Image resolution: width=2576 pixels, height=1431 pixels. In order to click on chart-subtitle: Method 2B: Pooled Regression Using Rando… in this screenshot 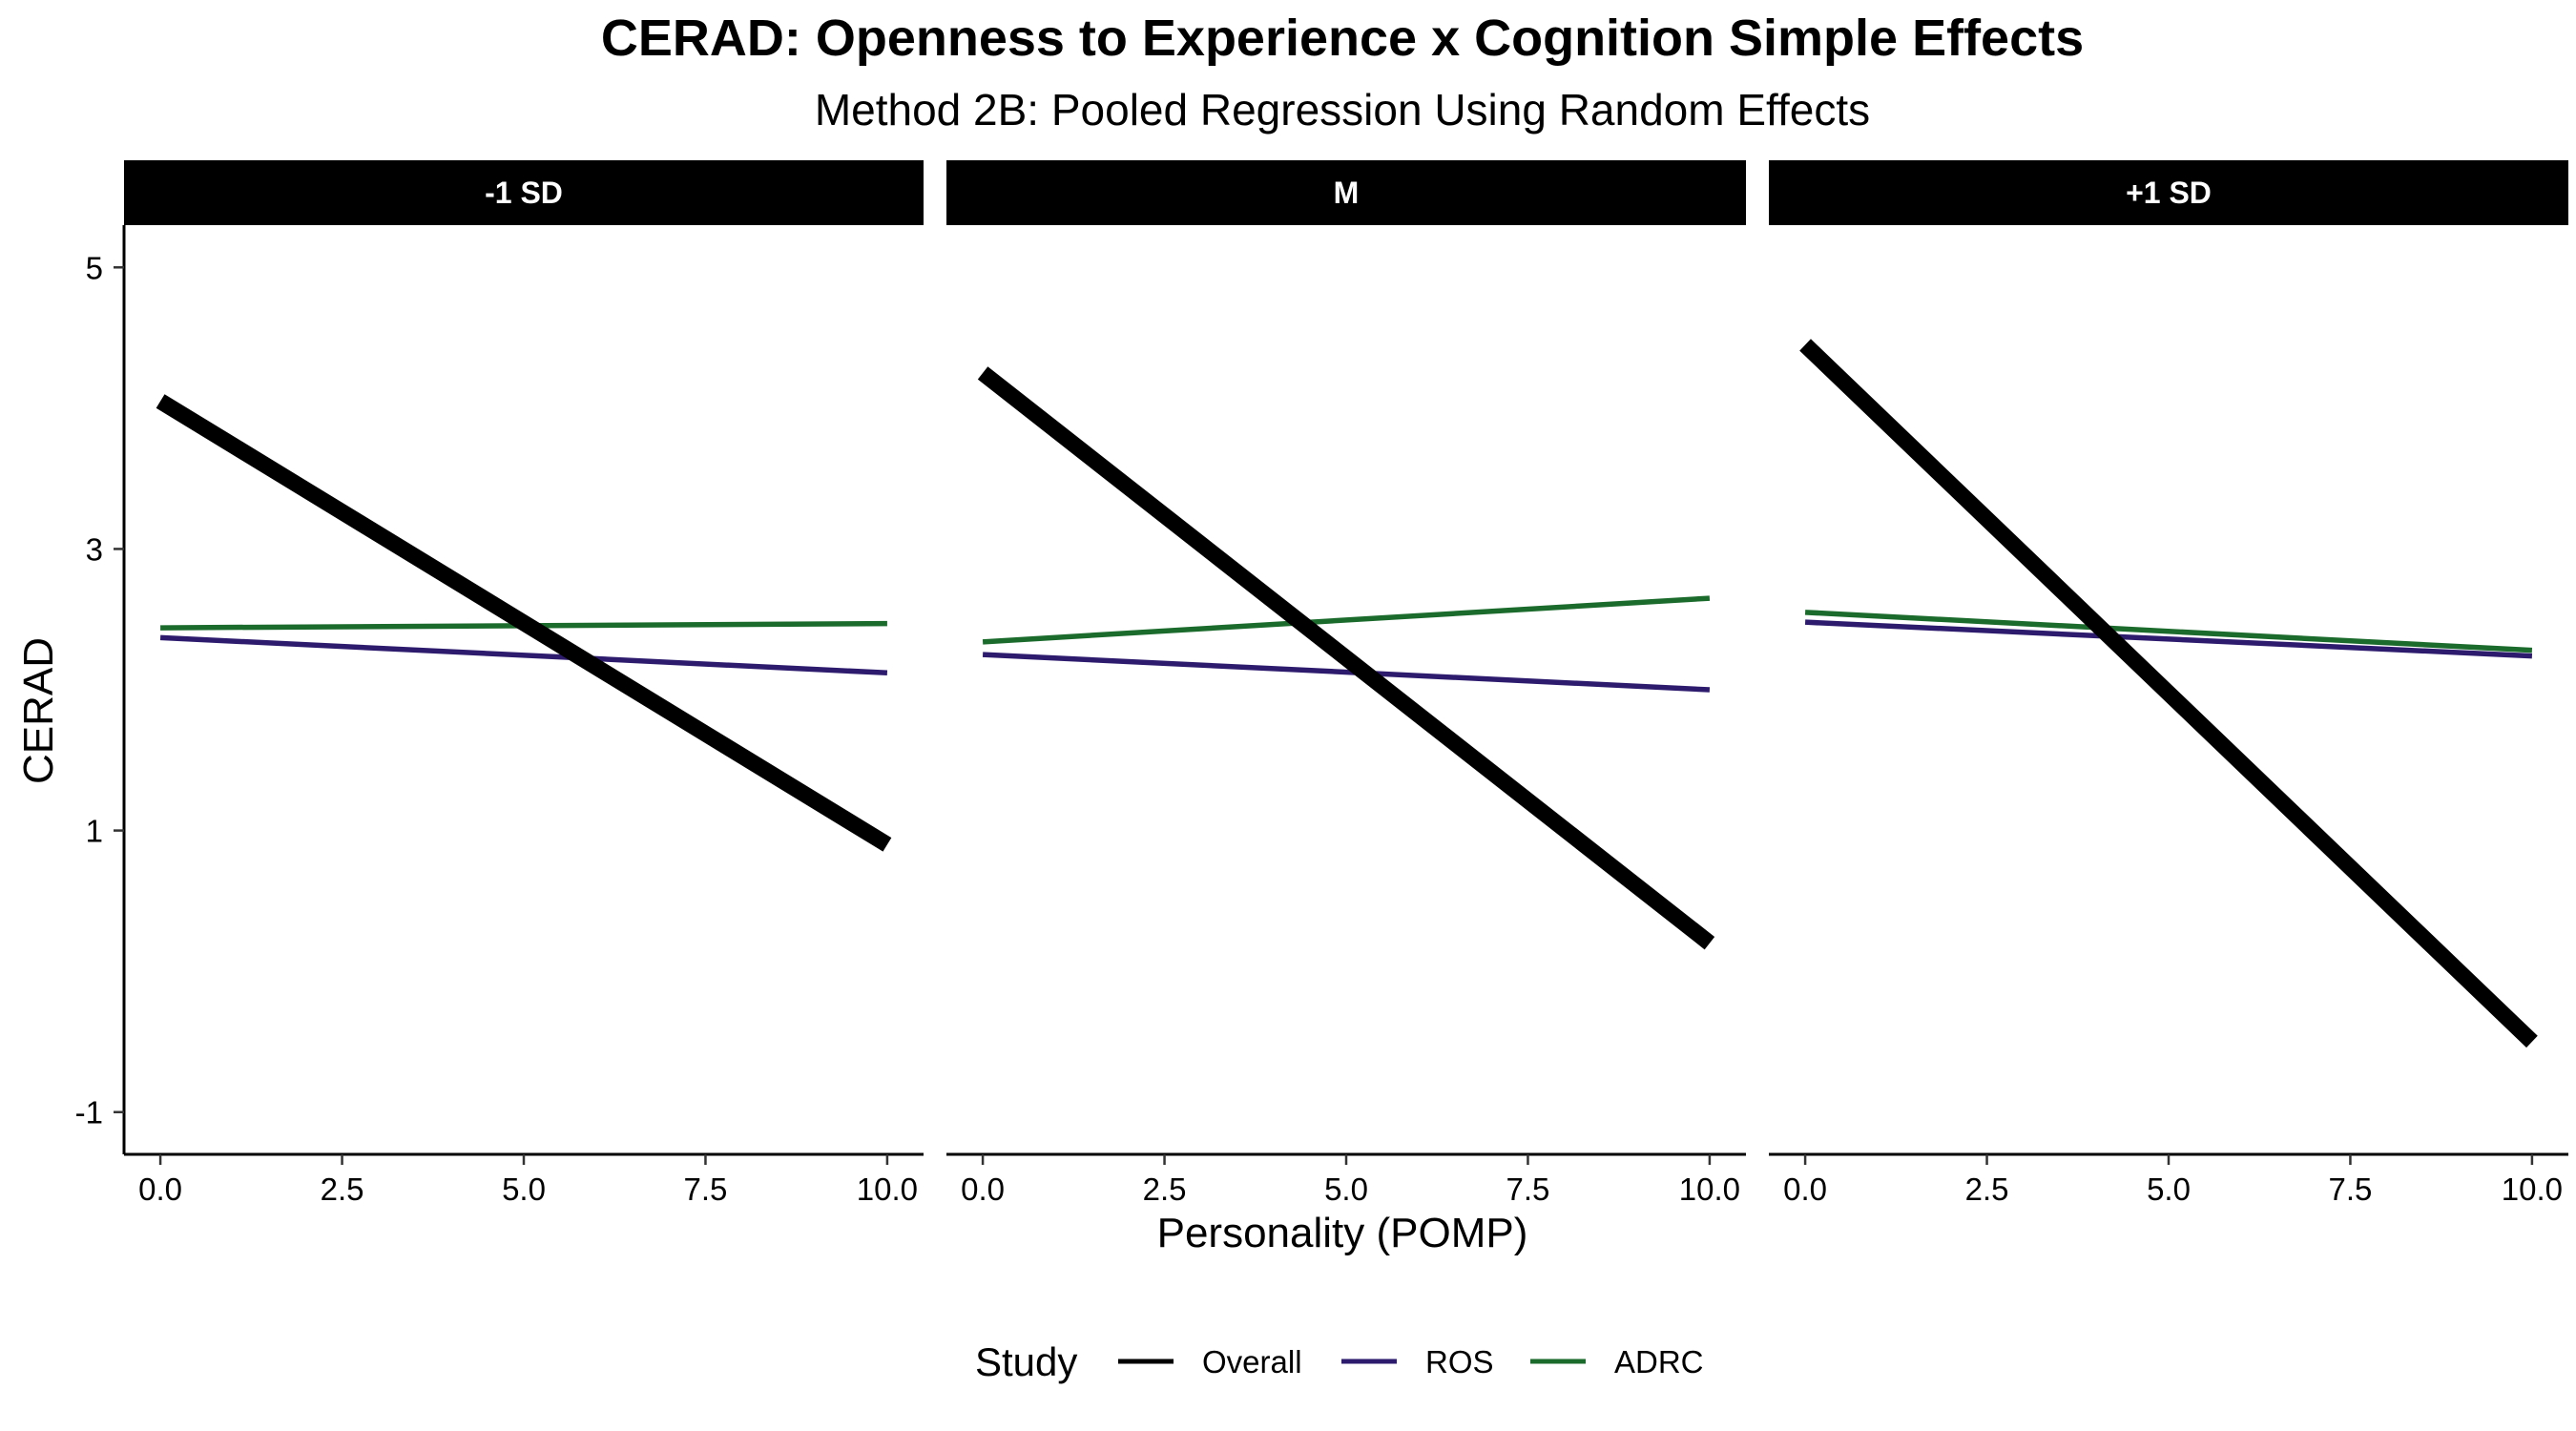, I will do `click(1342, 110)`.